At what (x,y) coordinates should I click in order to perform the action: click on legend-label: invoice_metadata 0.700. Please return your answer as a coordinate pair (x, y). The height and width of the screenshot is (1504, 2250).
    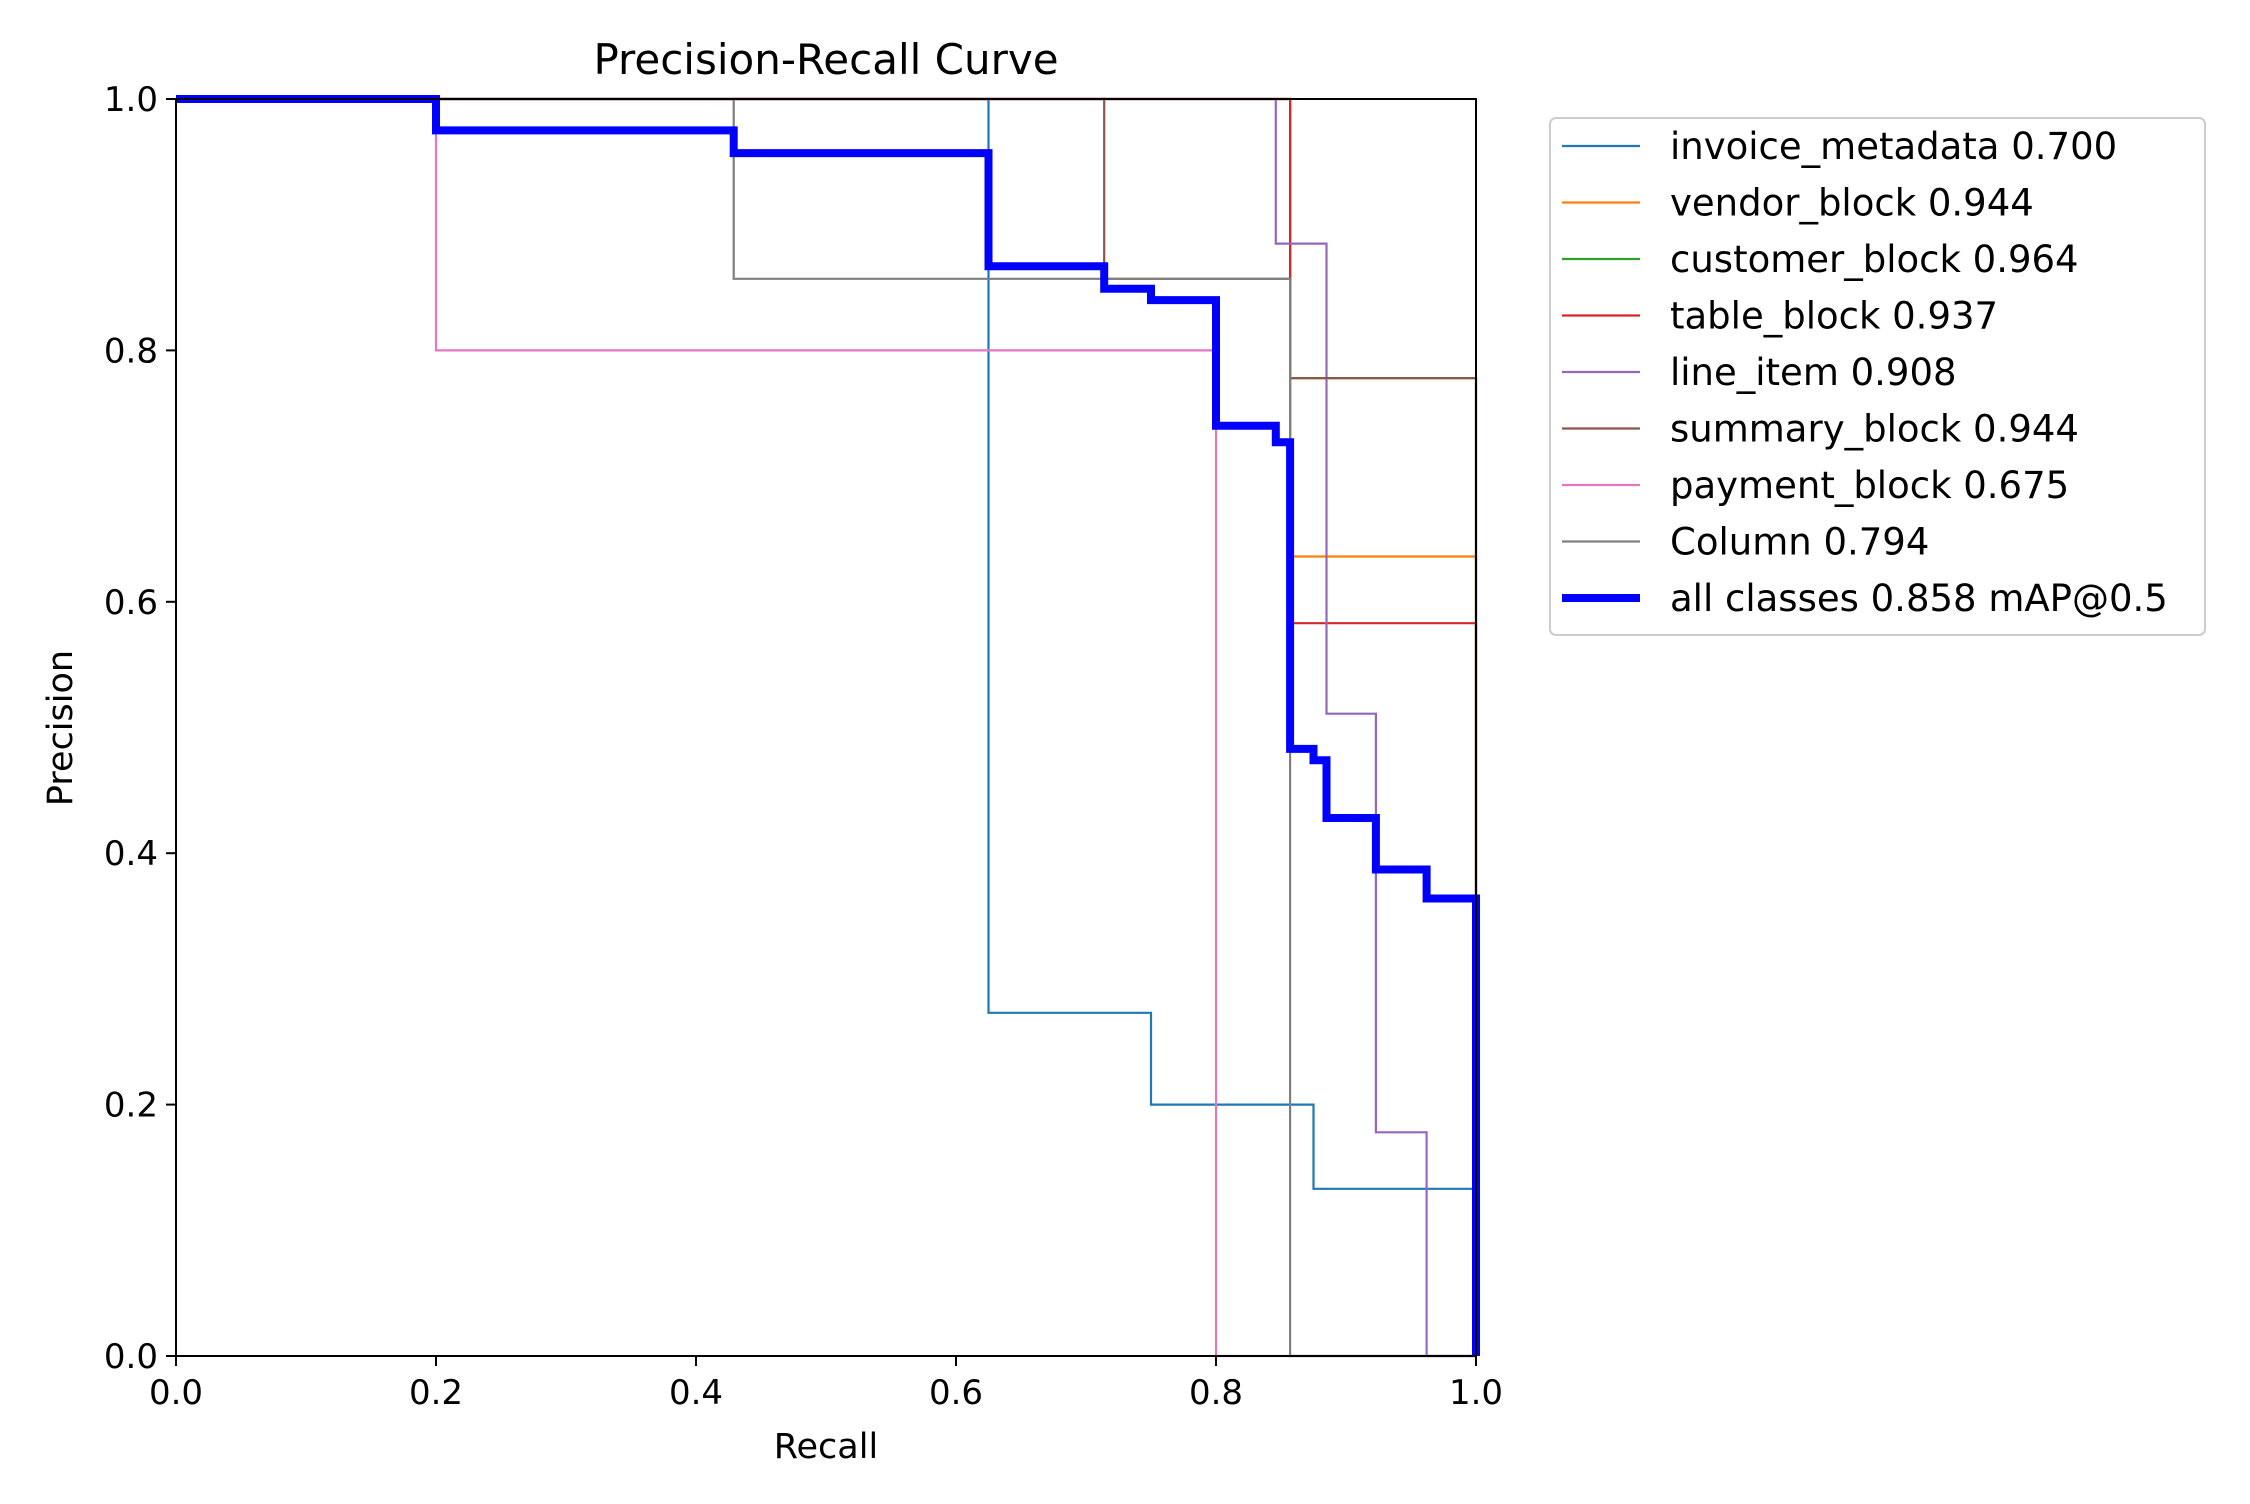
    Looking at the image, I should click on (1893, 146).